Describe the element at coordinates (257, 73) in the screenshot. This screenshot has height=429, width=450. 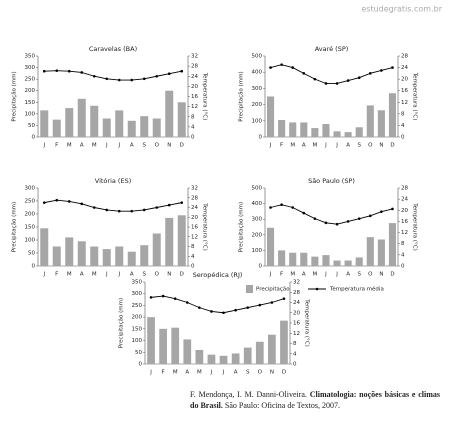
I see `y-tick-label: 400` at that location.